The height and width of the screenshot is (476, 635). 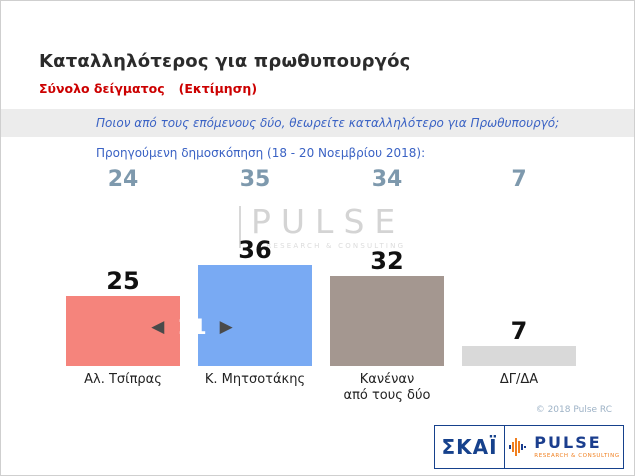 I want to click on subtitle-sample-label: Σύνολο δείγματος, so click(x=102, y=88).